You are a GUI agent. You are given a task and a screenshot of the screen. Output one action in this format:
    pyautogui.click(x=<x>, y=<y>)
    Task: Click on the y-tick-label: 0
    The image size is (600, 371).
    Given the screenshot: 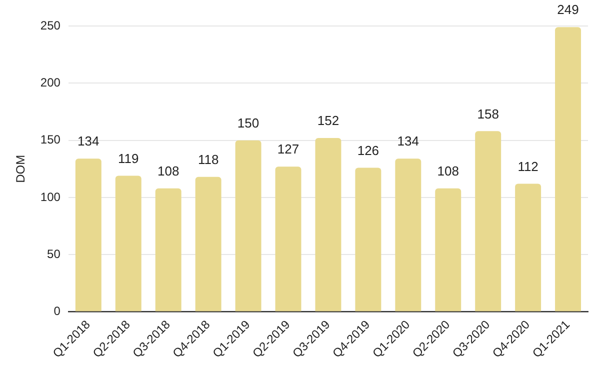 What is the action you would take?
    pyautogui.click(x=57, y=311)
    